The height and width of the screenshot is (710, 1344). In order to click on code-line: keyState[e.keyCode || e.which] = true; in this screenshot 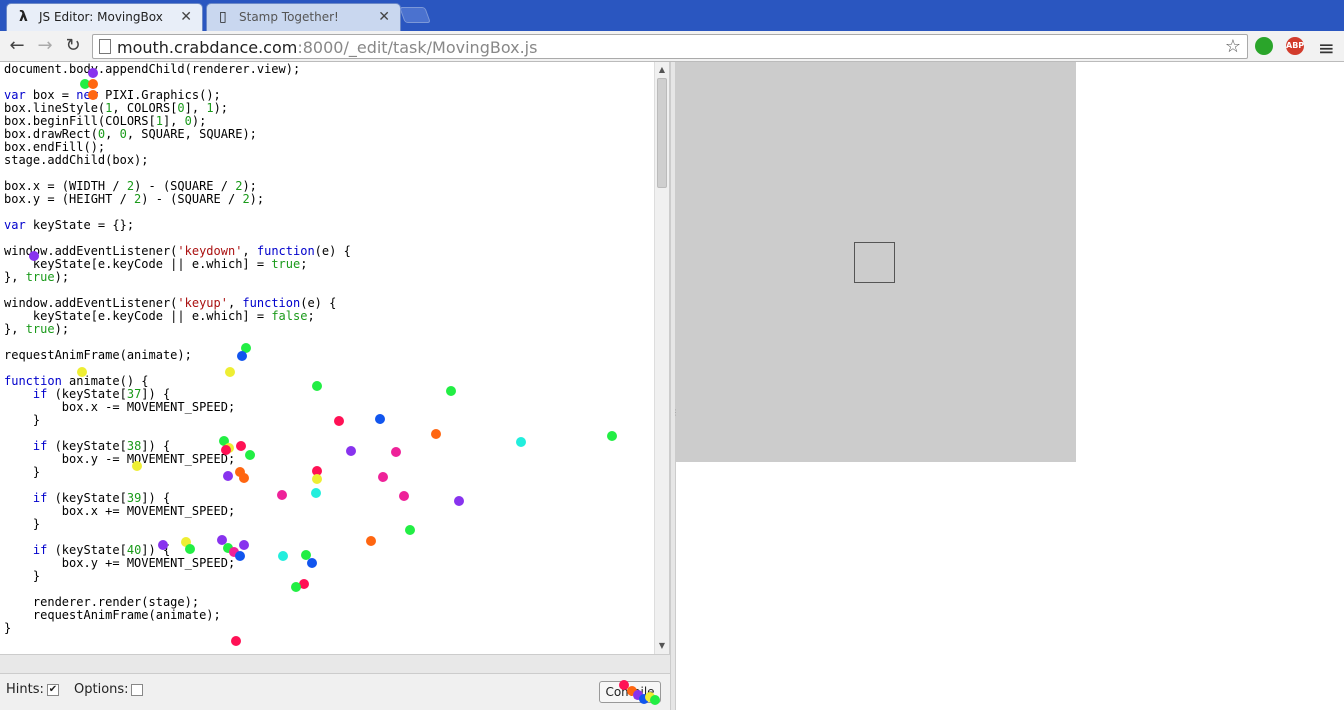, I will do `click(156, 264)`.